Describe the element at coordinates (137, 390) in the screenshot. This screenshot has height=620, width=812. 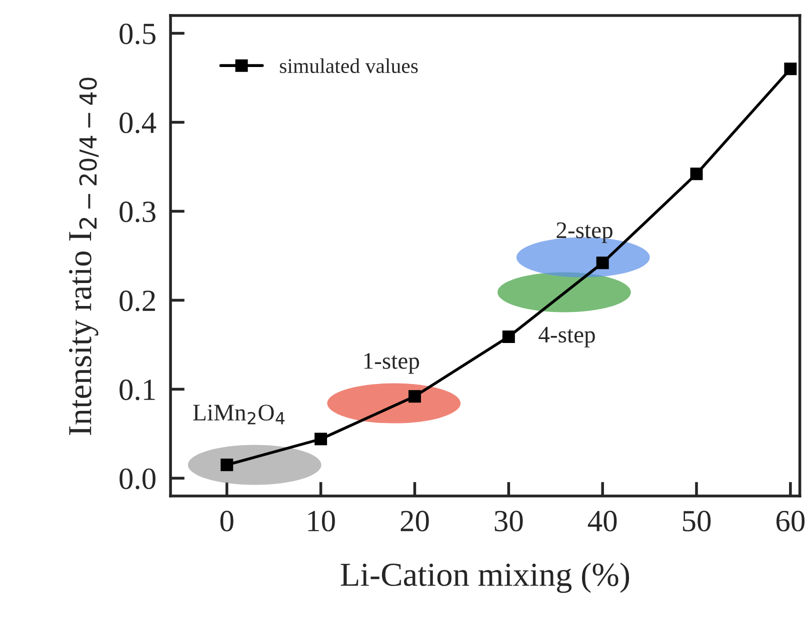
I see `y-tick-label: 0.1` at that location.